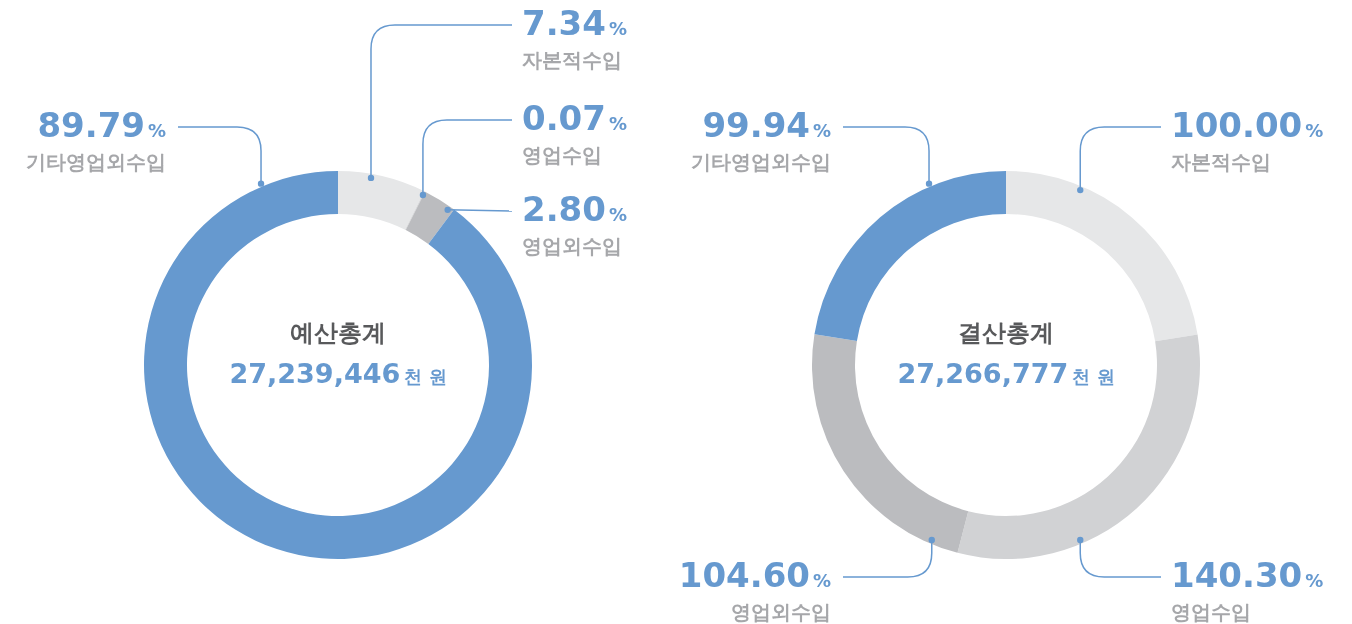 Image resolution: width=1352 pixels, height=624 pixels. What do you see at coordinates (101, 125) in the screenshot?
I see `data-label: 89.79%` at bounding box center [101, 125].